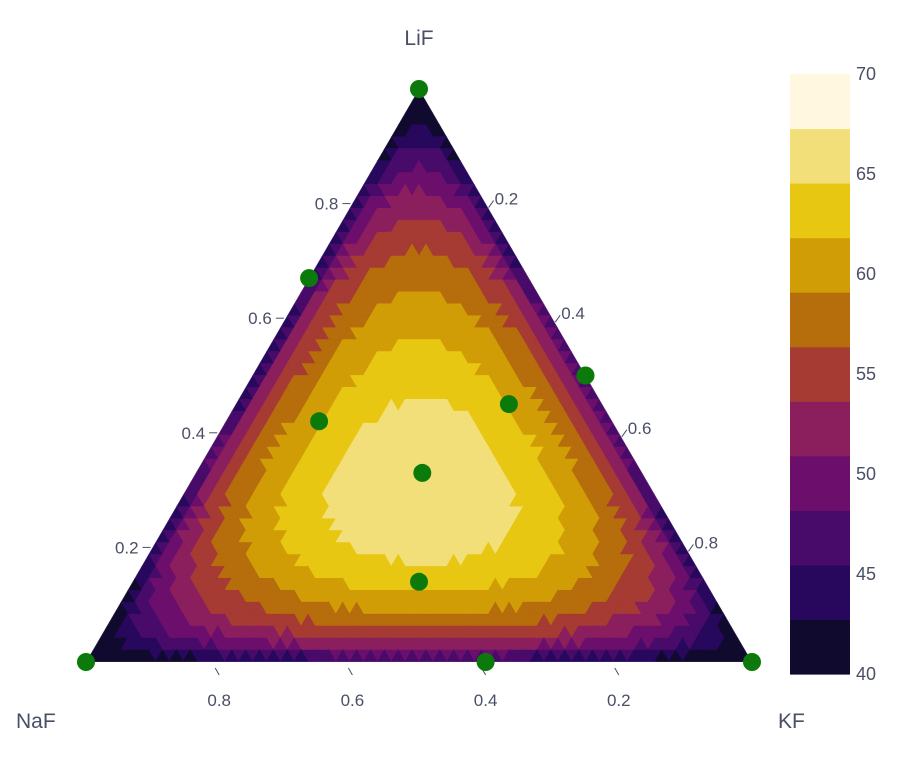  I want to click on colorbar-tick-label: 55, so click(866, 374).